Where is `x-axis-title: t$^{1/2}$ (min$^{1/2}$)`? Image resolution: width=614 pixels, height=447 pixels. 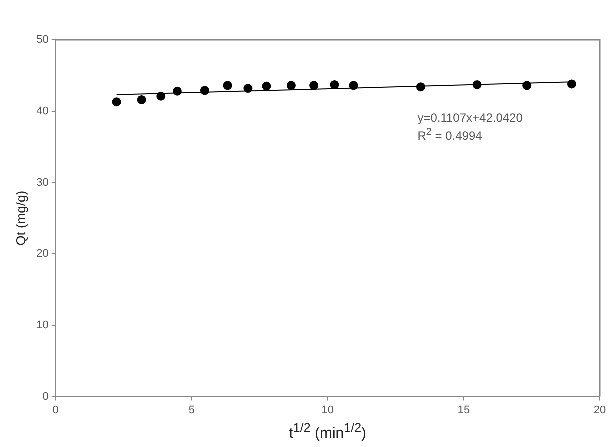 x-axis-title: t$^{1/2}$ (min$^{1/2}$) is located at coordinates (328, 431).